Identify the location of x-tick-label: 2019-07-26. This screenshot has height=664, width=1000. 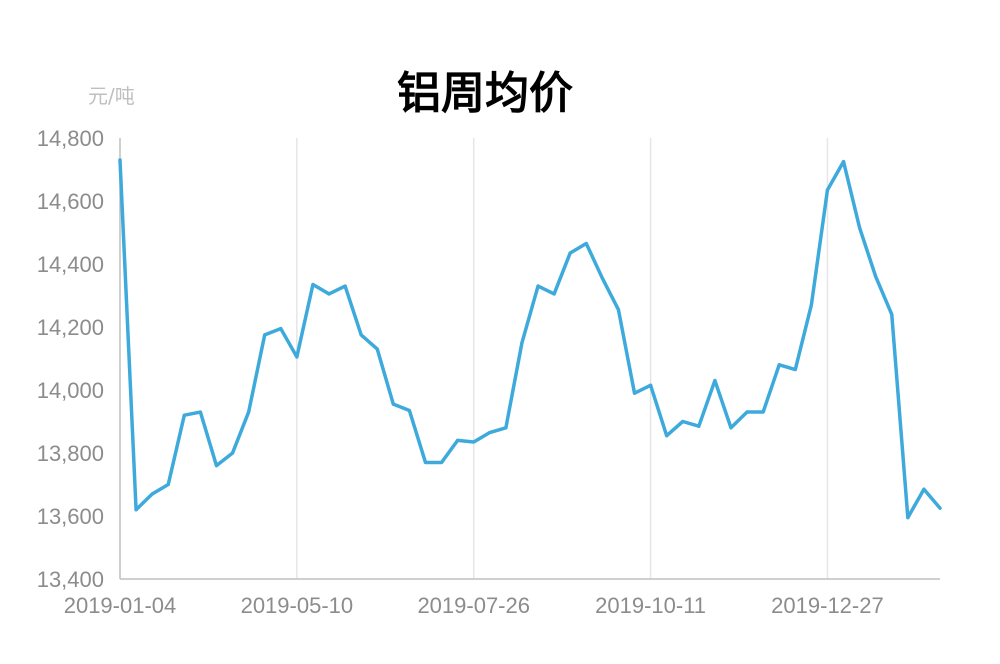
(473, 605).